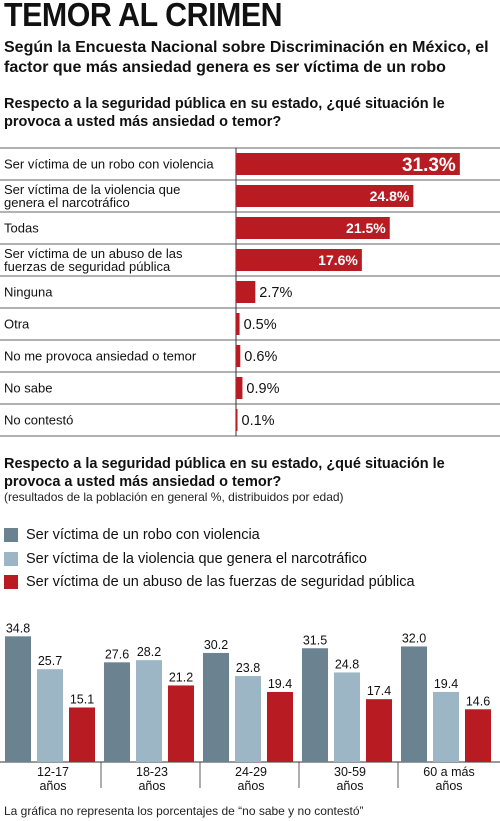 This screenshot has height=821, width=500. I want to click on value-label: 17.4, so click(379, 691).